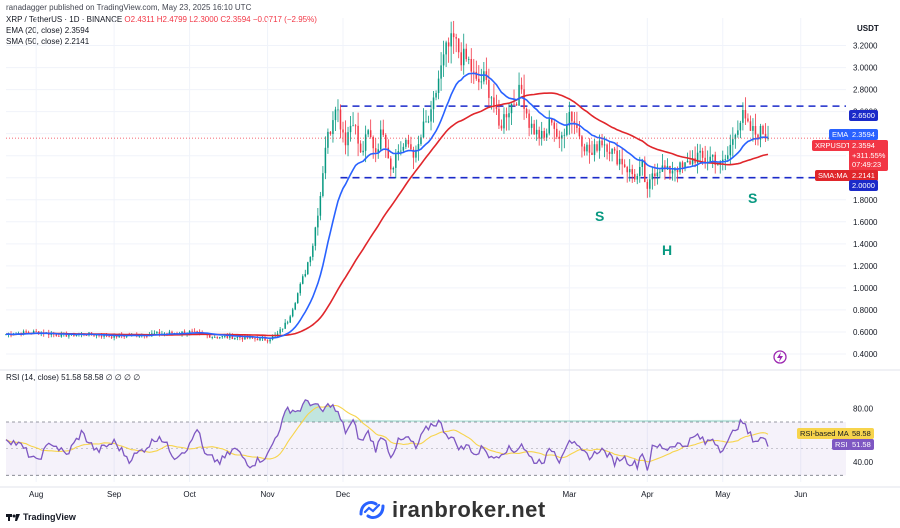  What do you see at coordinates (865, 90) in the screenshot?
I see `price-tick-label: 2.8000` at bounding box center [865, 90].